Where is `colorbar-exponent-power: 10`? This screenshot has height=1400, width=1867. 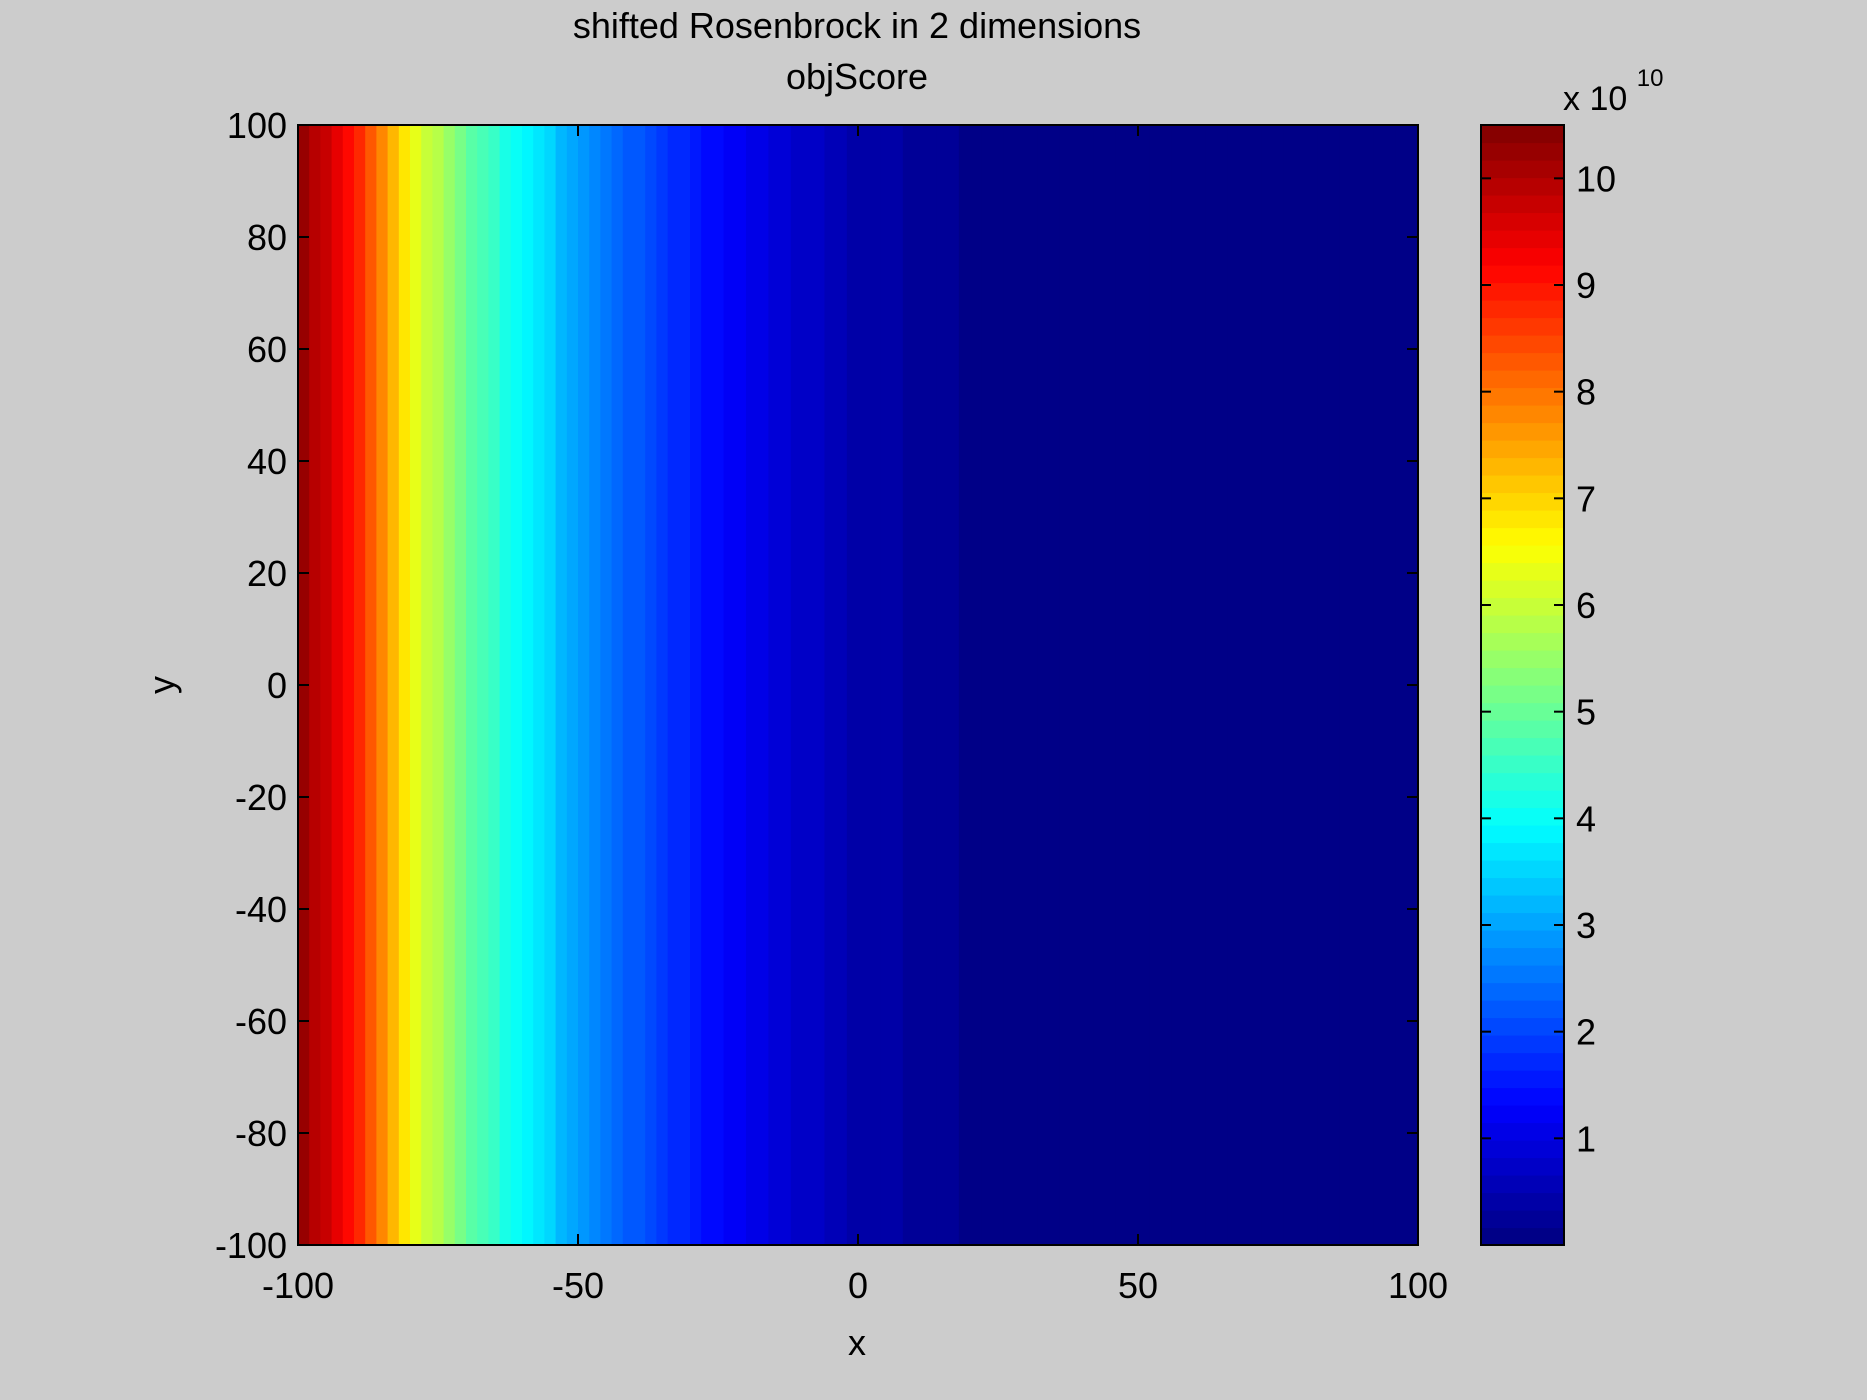 colorbar-exponent-power: 10 is located at coordinates (1650, 78).